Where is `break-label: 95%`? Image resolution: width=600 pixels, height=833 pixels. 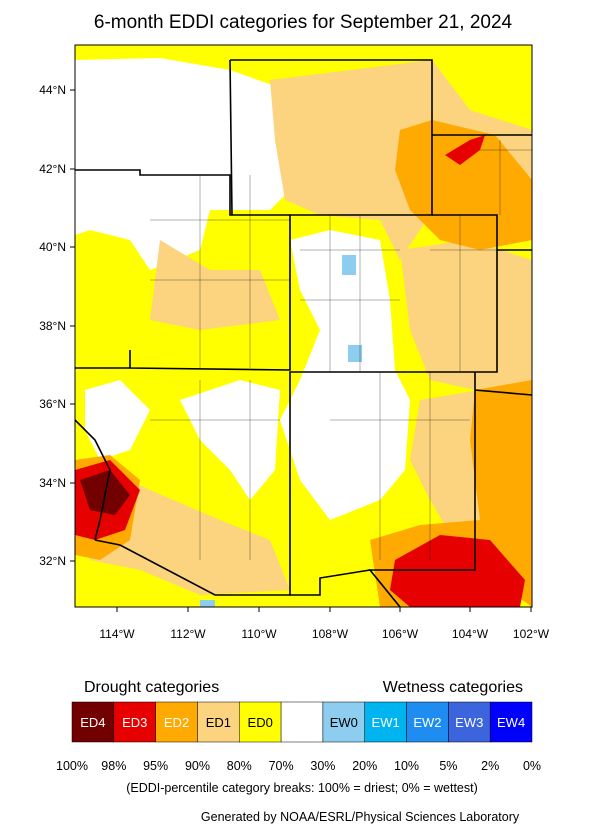 break-label: 95% is located at coordinates (155, 766).